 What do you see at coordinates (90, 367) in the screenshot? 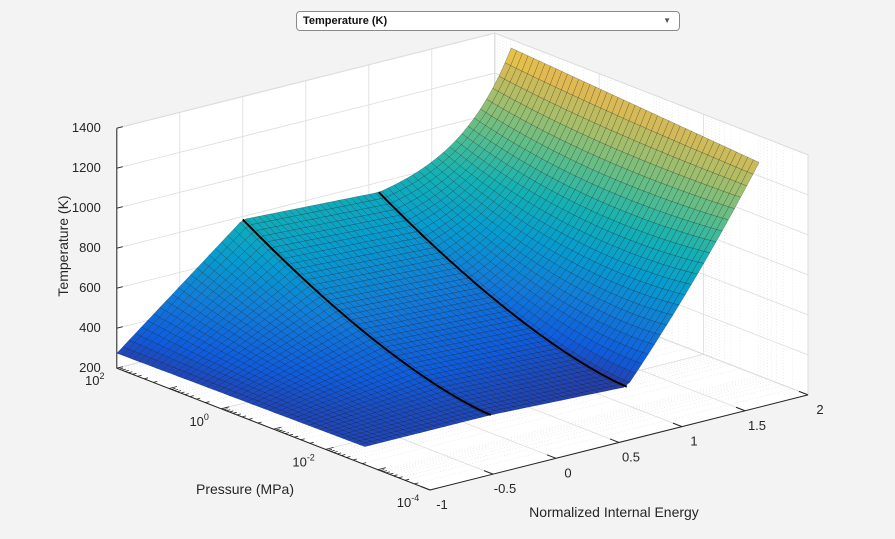
I see `z-tick-label: 200` at bounding box center [90, 367].